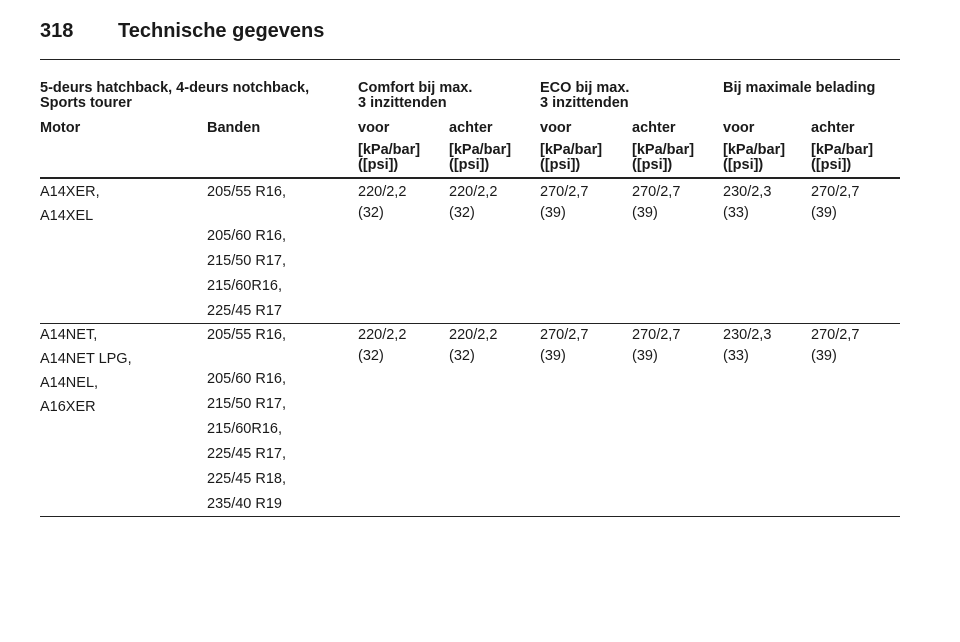 This screenshot has width=960, height=642. What do you see at coordinates (234, 128) in the screenshot?
I see `column-header: Banden` at bounding box center [234, 128].